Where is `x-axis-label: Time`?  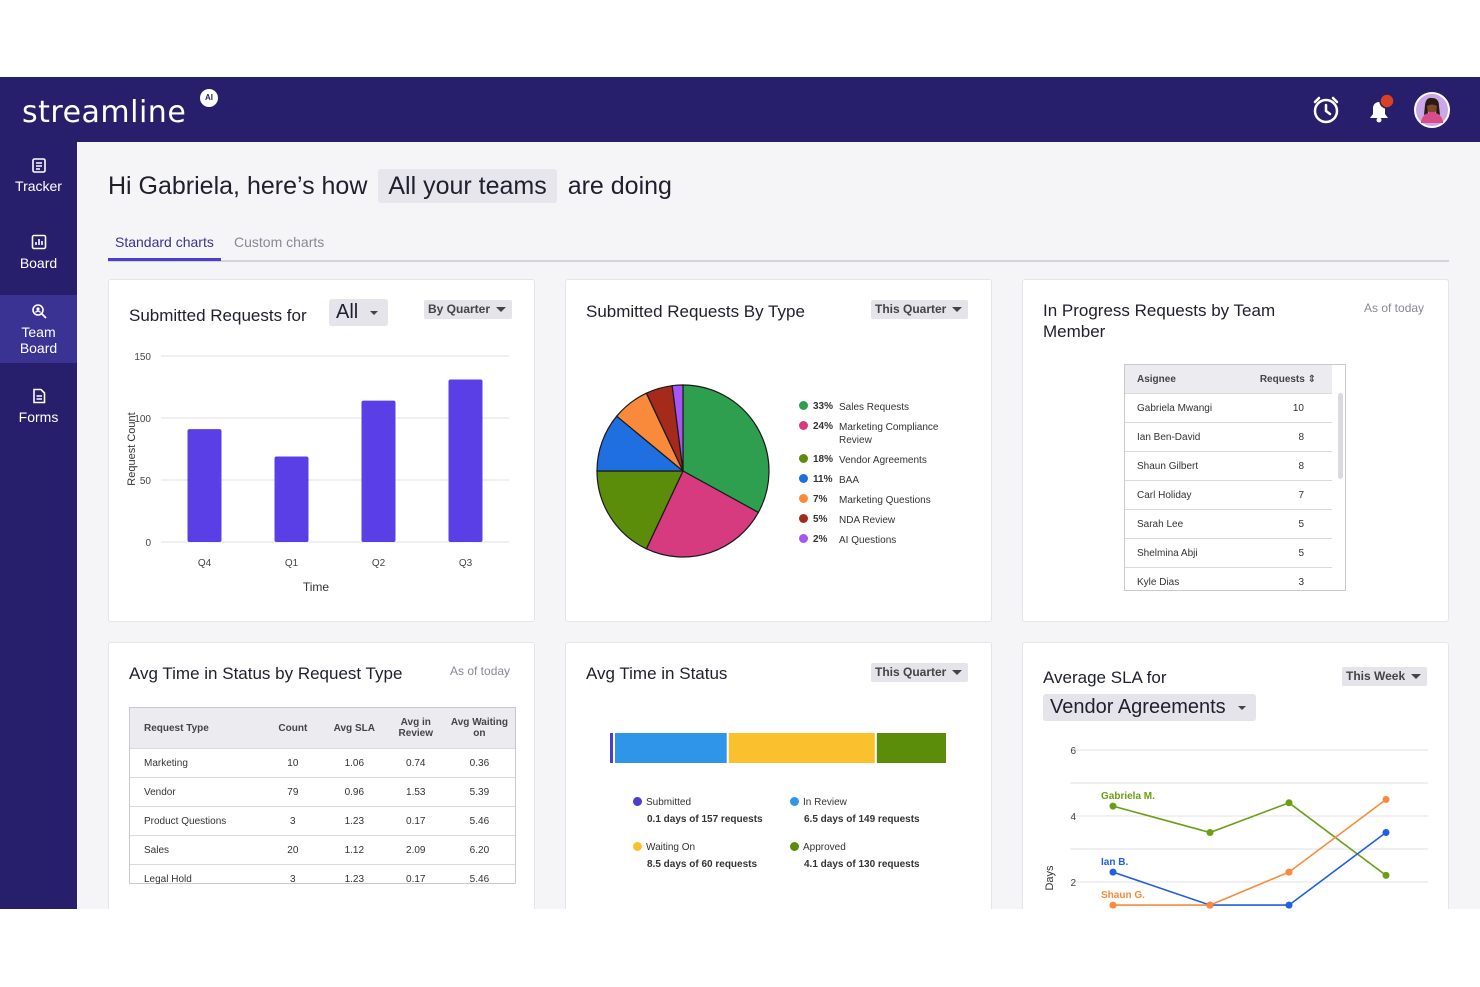 x-axis-label: Time is located at coordinates (316, 587).